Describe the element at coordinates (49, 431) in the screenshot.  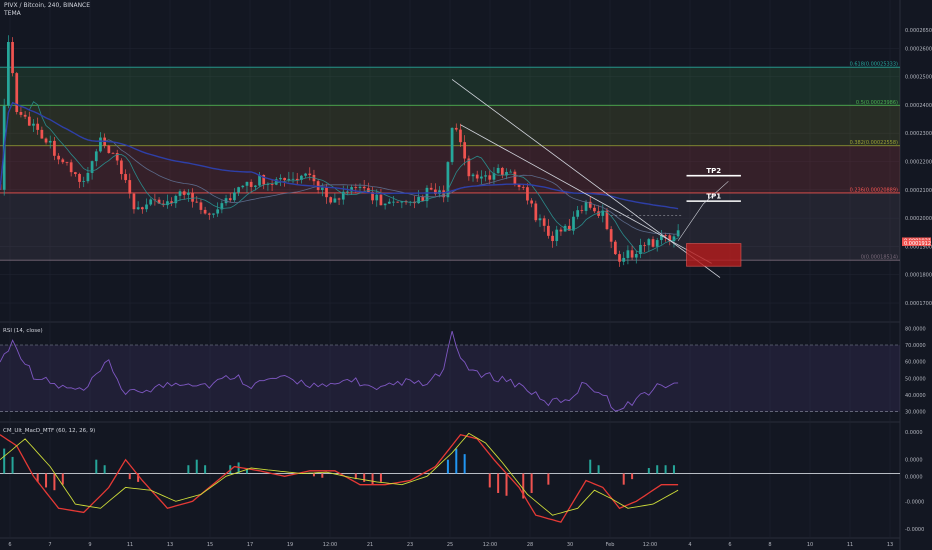
I see `macd-title: CM_Ult_MacD_MTF (60, 12, 26, 9)` at that location.